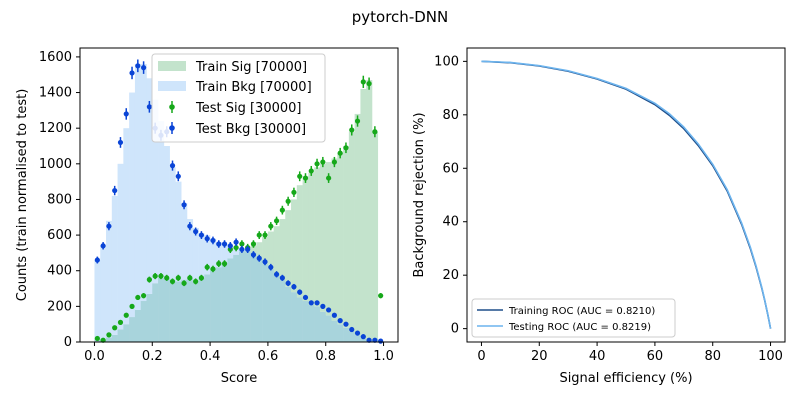  I want to click on y-tick-label: 1000, so click(55, 164).